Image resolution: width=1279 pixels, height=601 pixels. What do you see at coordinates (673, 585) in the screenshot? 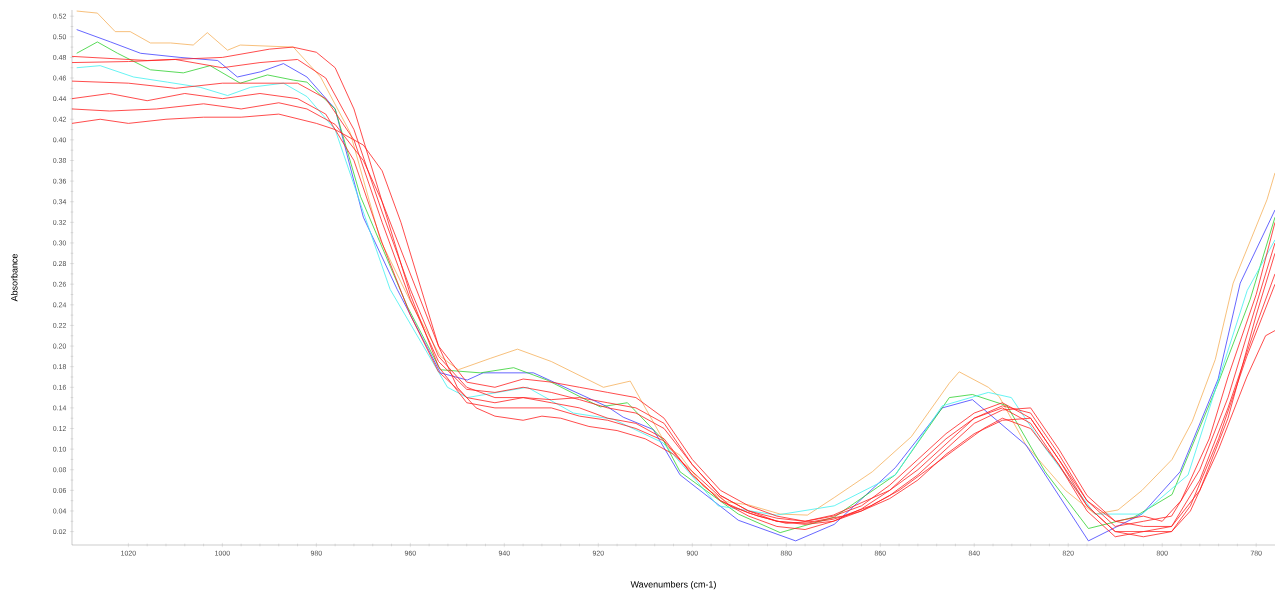
I see `x-axis-title: Wavenumbers (cm-1)` at bounding box center [673, 585].